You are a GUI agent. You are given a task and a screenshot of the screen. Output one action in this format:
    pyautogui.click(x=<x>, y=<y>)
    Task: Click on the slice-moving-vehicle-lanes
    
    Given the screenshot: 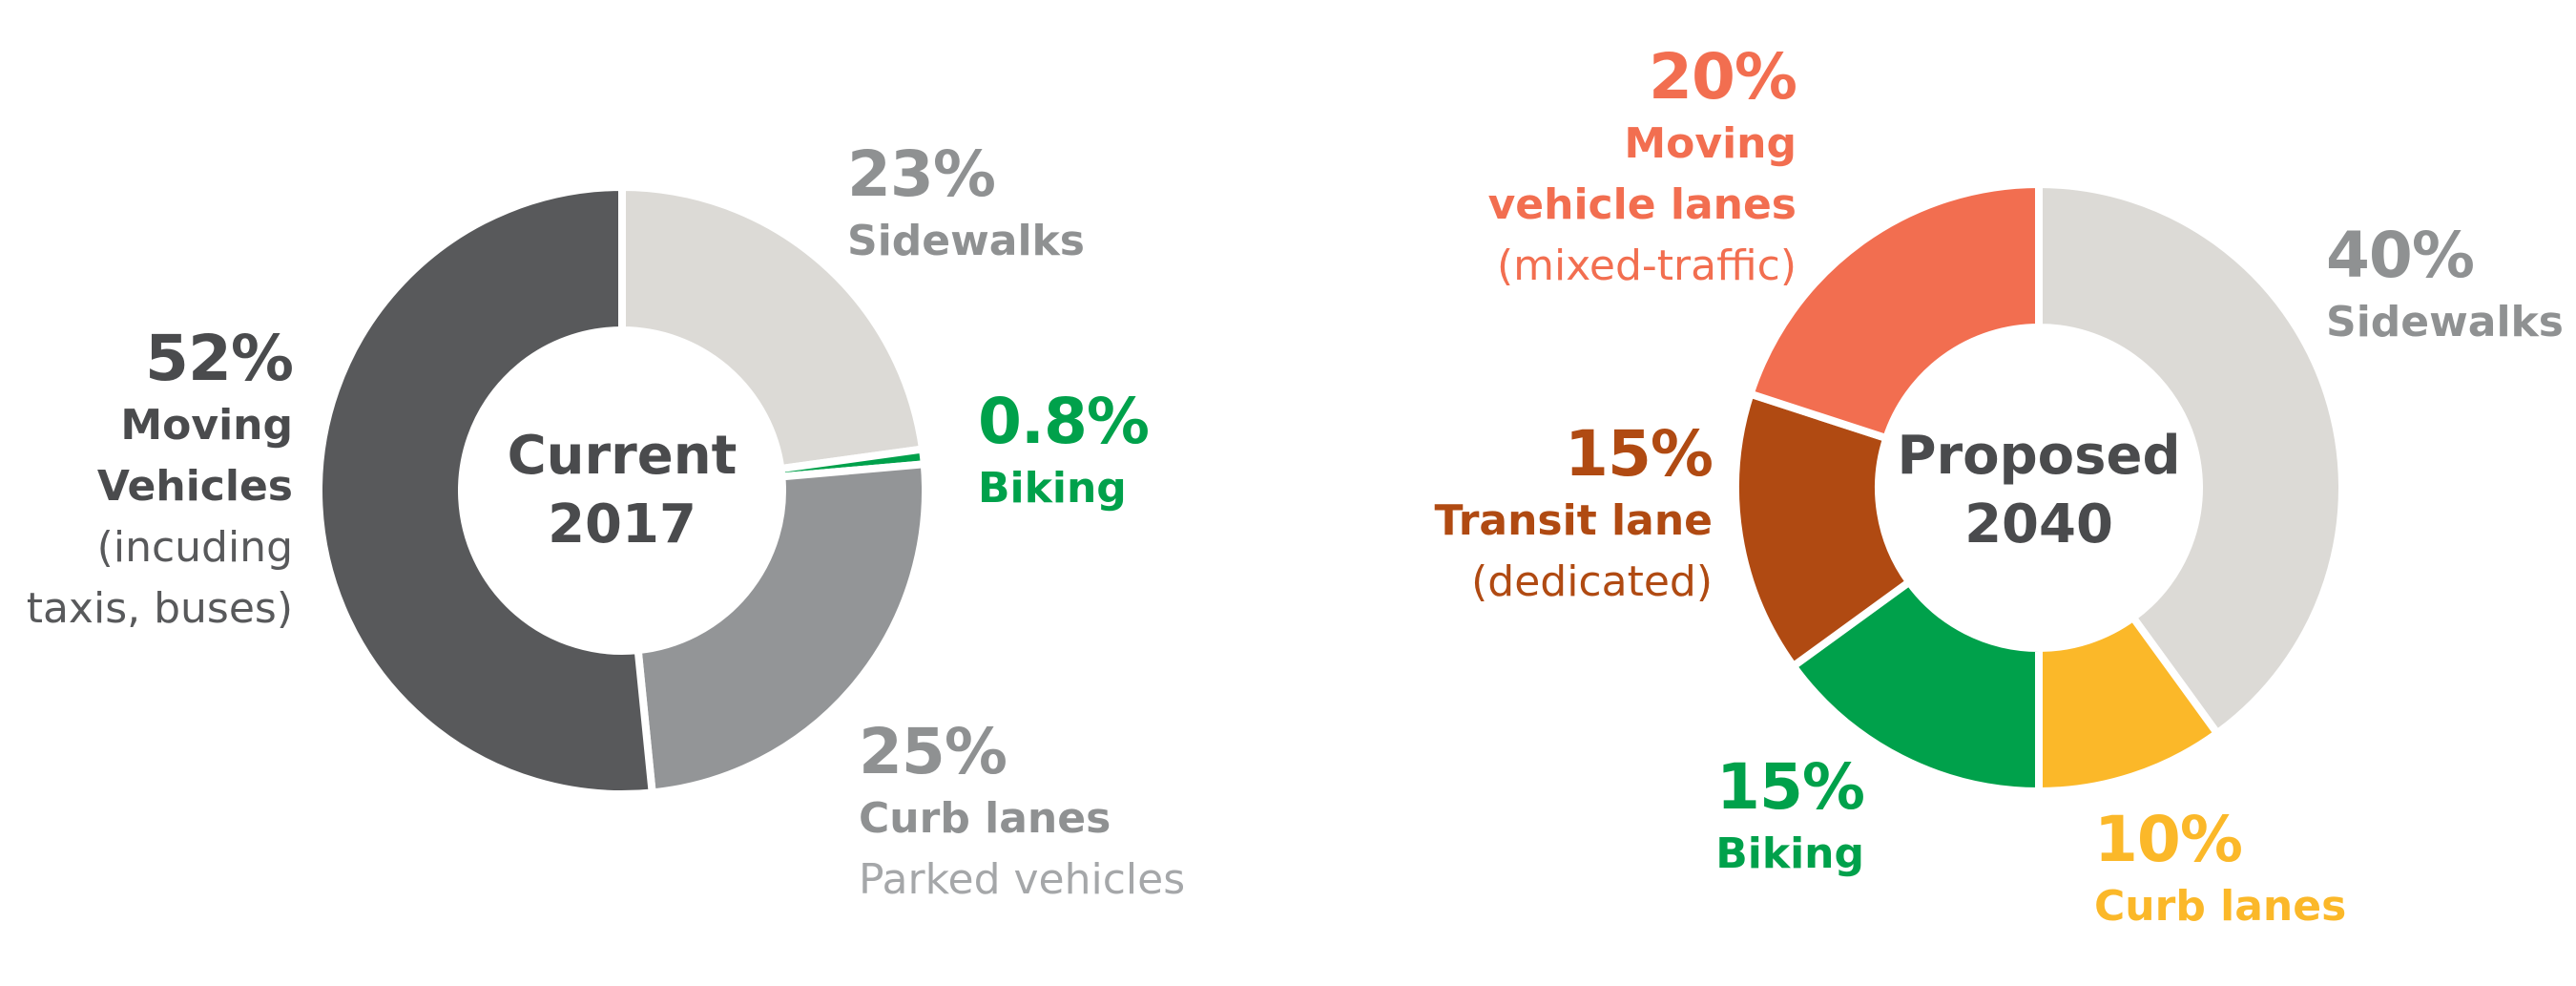 What is the action you would take?
    pyautogui.click(x=1894, y=312)
    